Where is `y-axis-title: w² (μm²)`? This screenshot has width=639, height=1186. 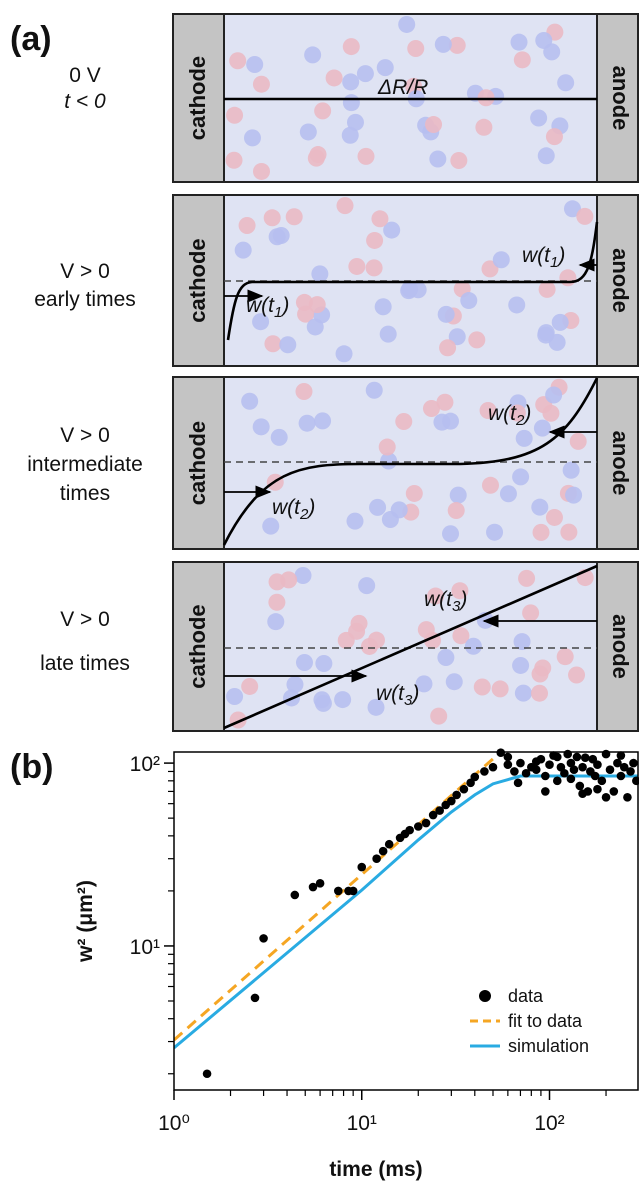
y-axis-title: w² (μm²) is located at coordinates (85, 921).